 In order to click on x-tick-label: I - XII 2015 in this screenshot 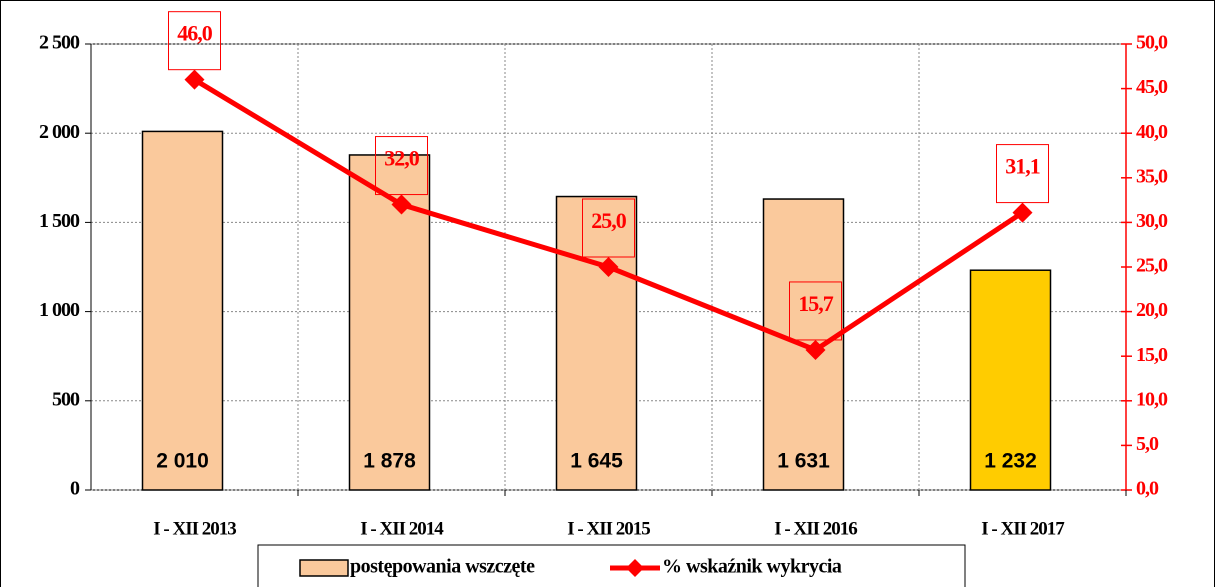, I will do `click(608, 528)`.